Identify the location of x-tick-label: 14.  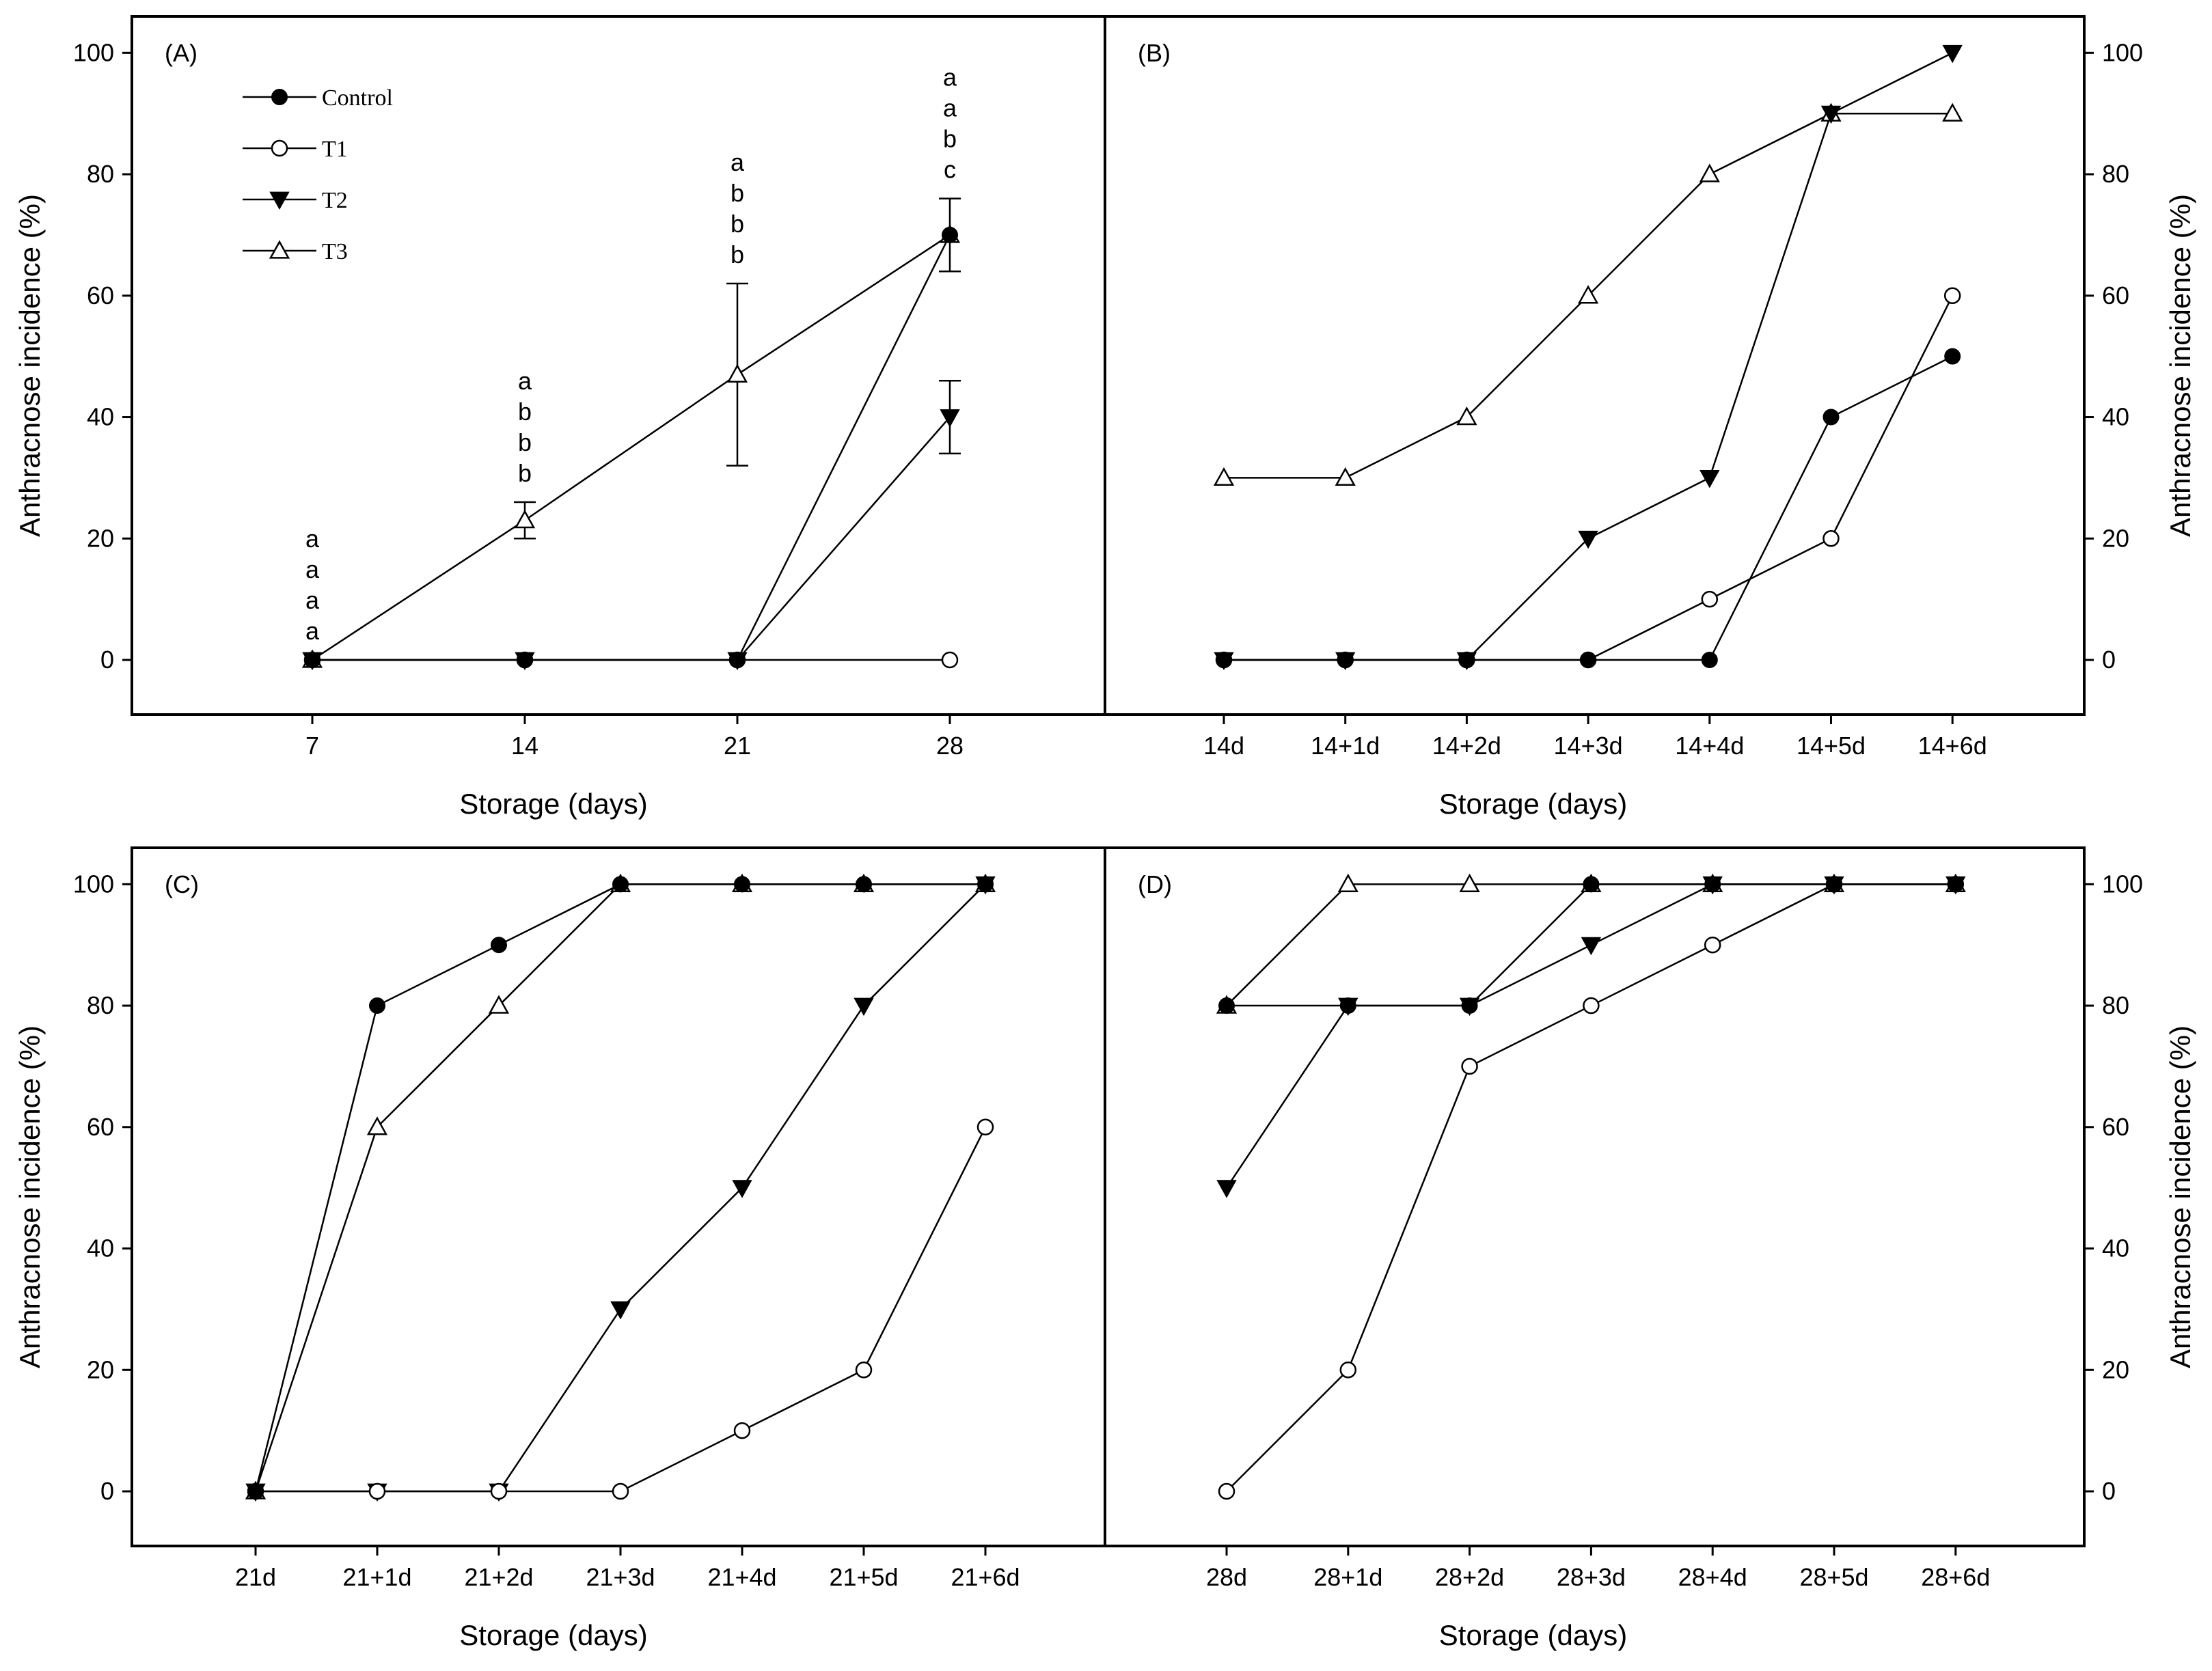
(525, 746).